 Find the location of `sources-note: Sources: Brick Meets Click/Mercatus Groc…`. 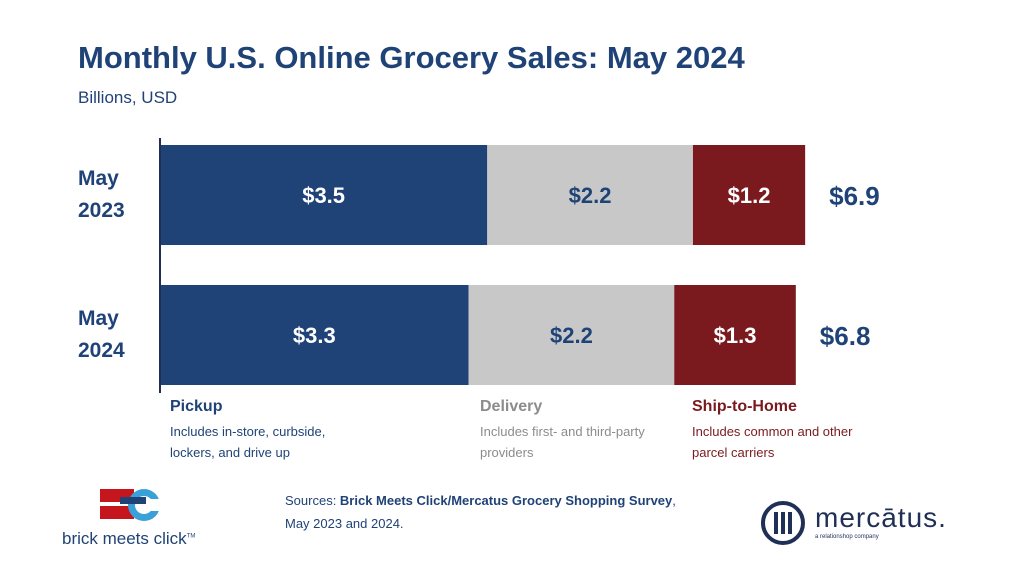

sources-note: Sources: Brick Meets Click/Mercatus Groc… is located at coordinates (480, 512).